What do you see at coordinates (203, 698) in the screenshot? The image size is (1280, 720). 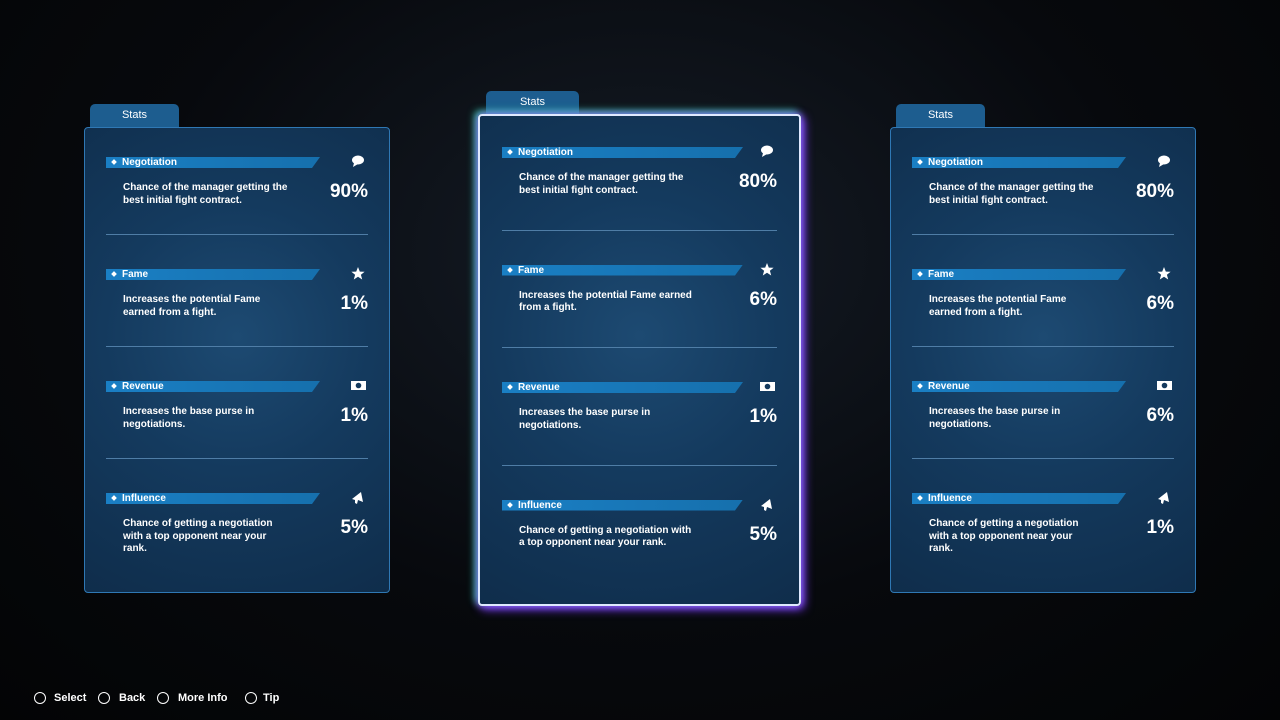 I see `button-label: More Info` at bounding box center [203, 698].